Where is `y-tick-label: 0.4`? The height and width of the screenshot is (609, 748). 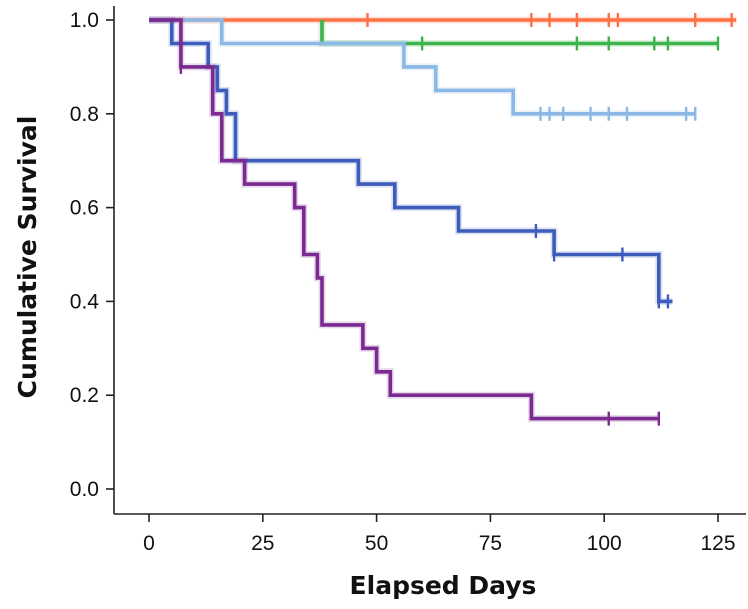 y-tick-label: 0.4 is located at coordinates (85, 301).